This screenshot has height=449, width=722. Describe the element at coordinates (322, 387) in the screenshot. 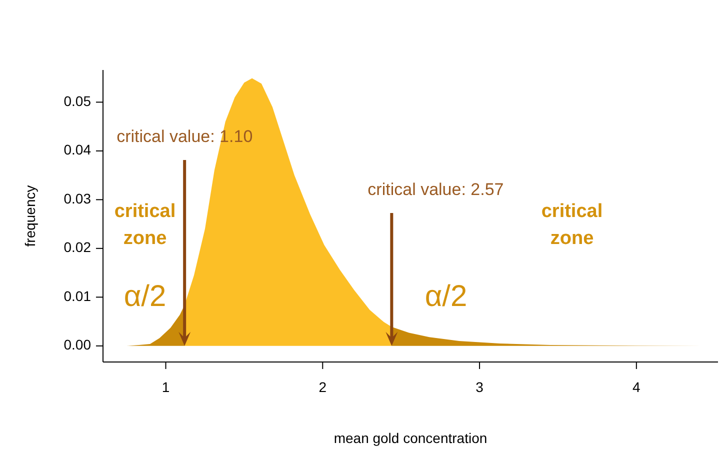

I see `x-tick-label: 2` at that location.